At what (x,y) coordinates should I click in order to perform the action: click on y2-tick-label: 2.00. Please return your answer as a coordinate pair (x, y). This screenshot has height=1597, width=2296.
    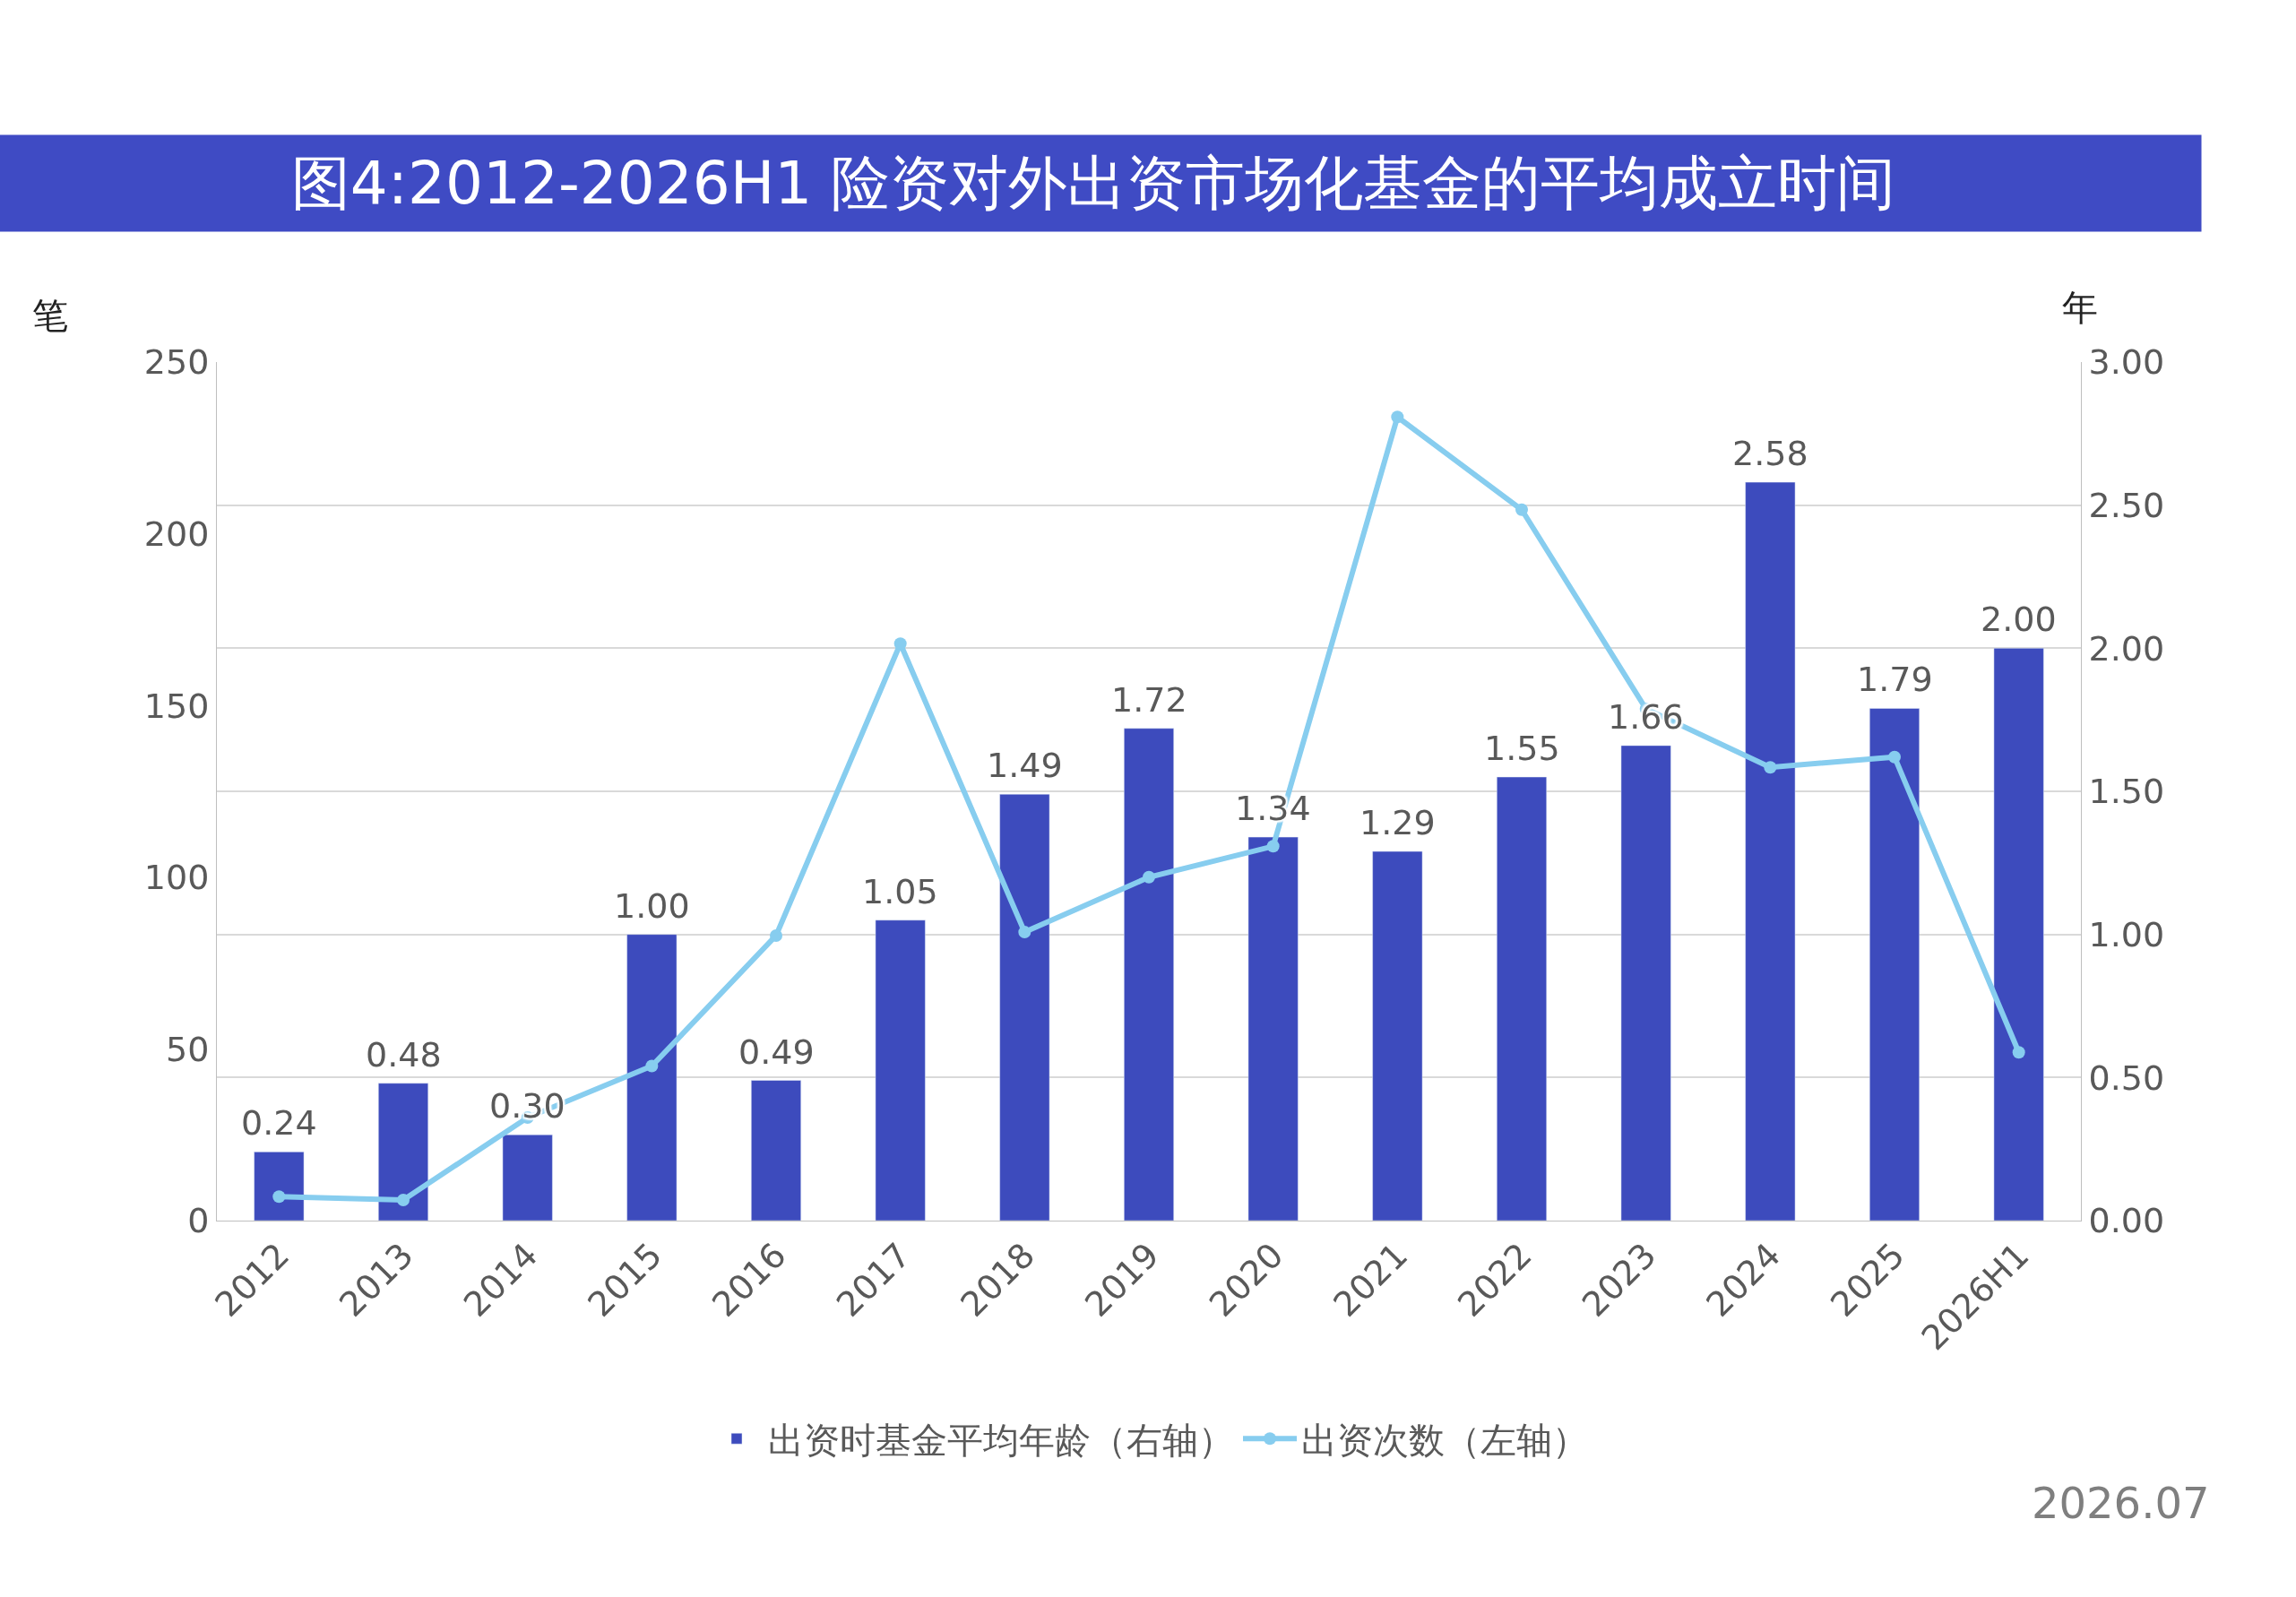
    Looking at the image, I should click on (2126, 648).